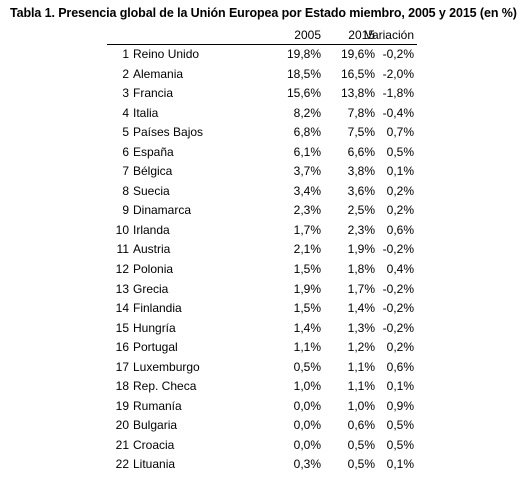 The height and width of the screenshot is (480, 524). What do you see at coordinates (262, 446) in the screenshot?
I see `table-row: 21 Croacia 0,0% 0,5% 0,5%` at bounding box center [262, 446].